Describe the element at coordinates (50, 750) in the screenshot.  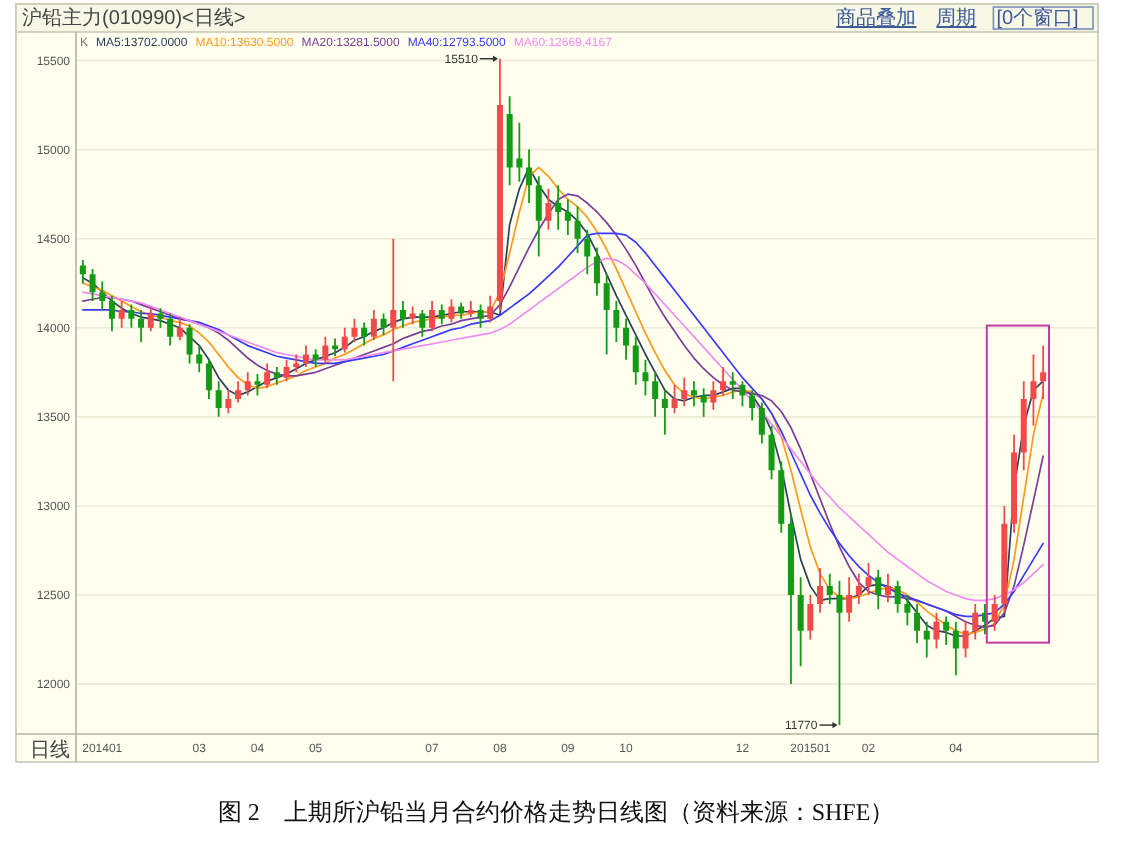
I see `x-axis-title: 日线` at that location.